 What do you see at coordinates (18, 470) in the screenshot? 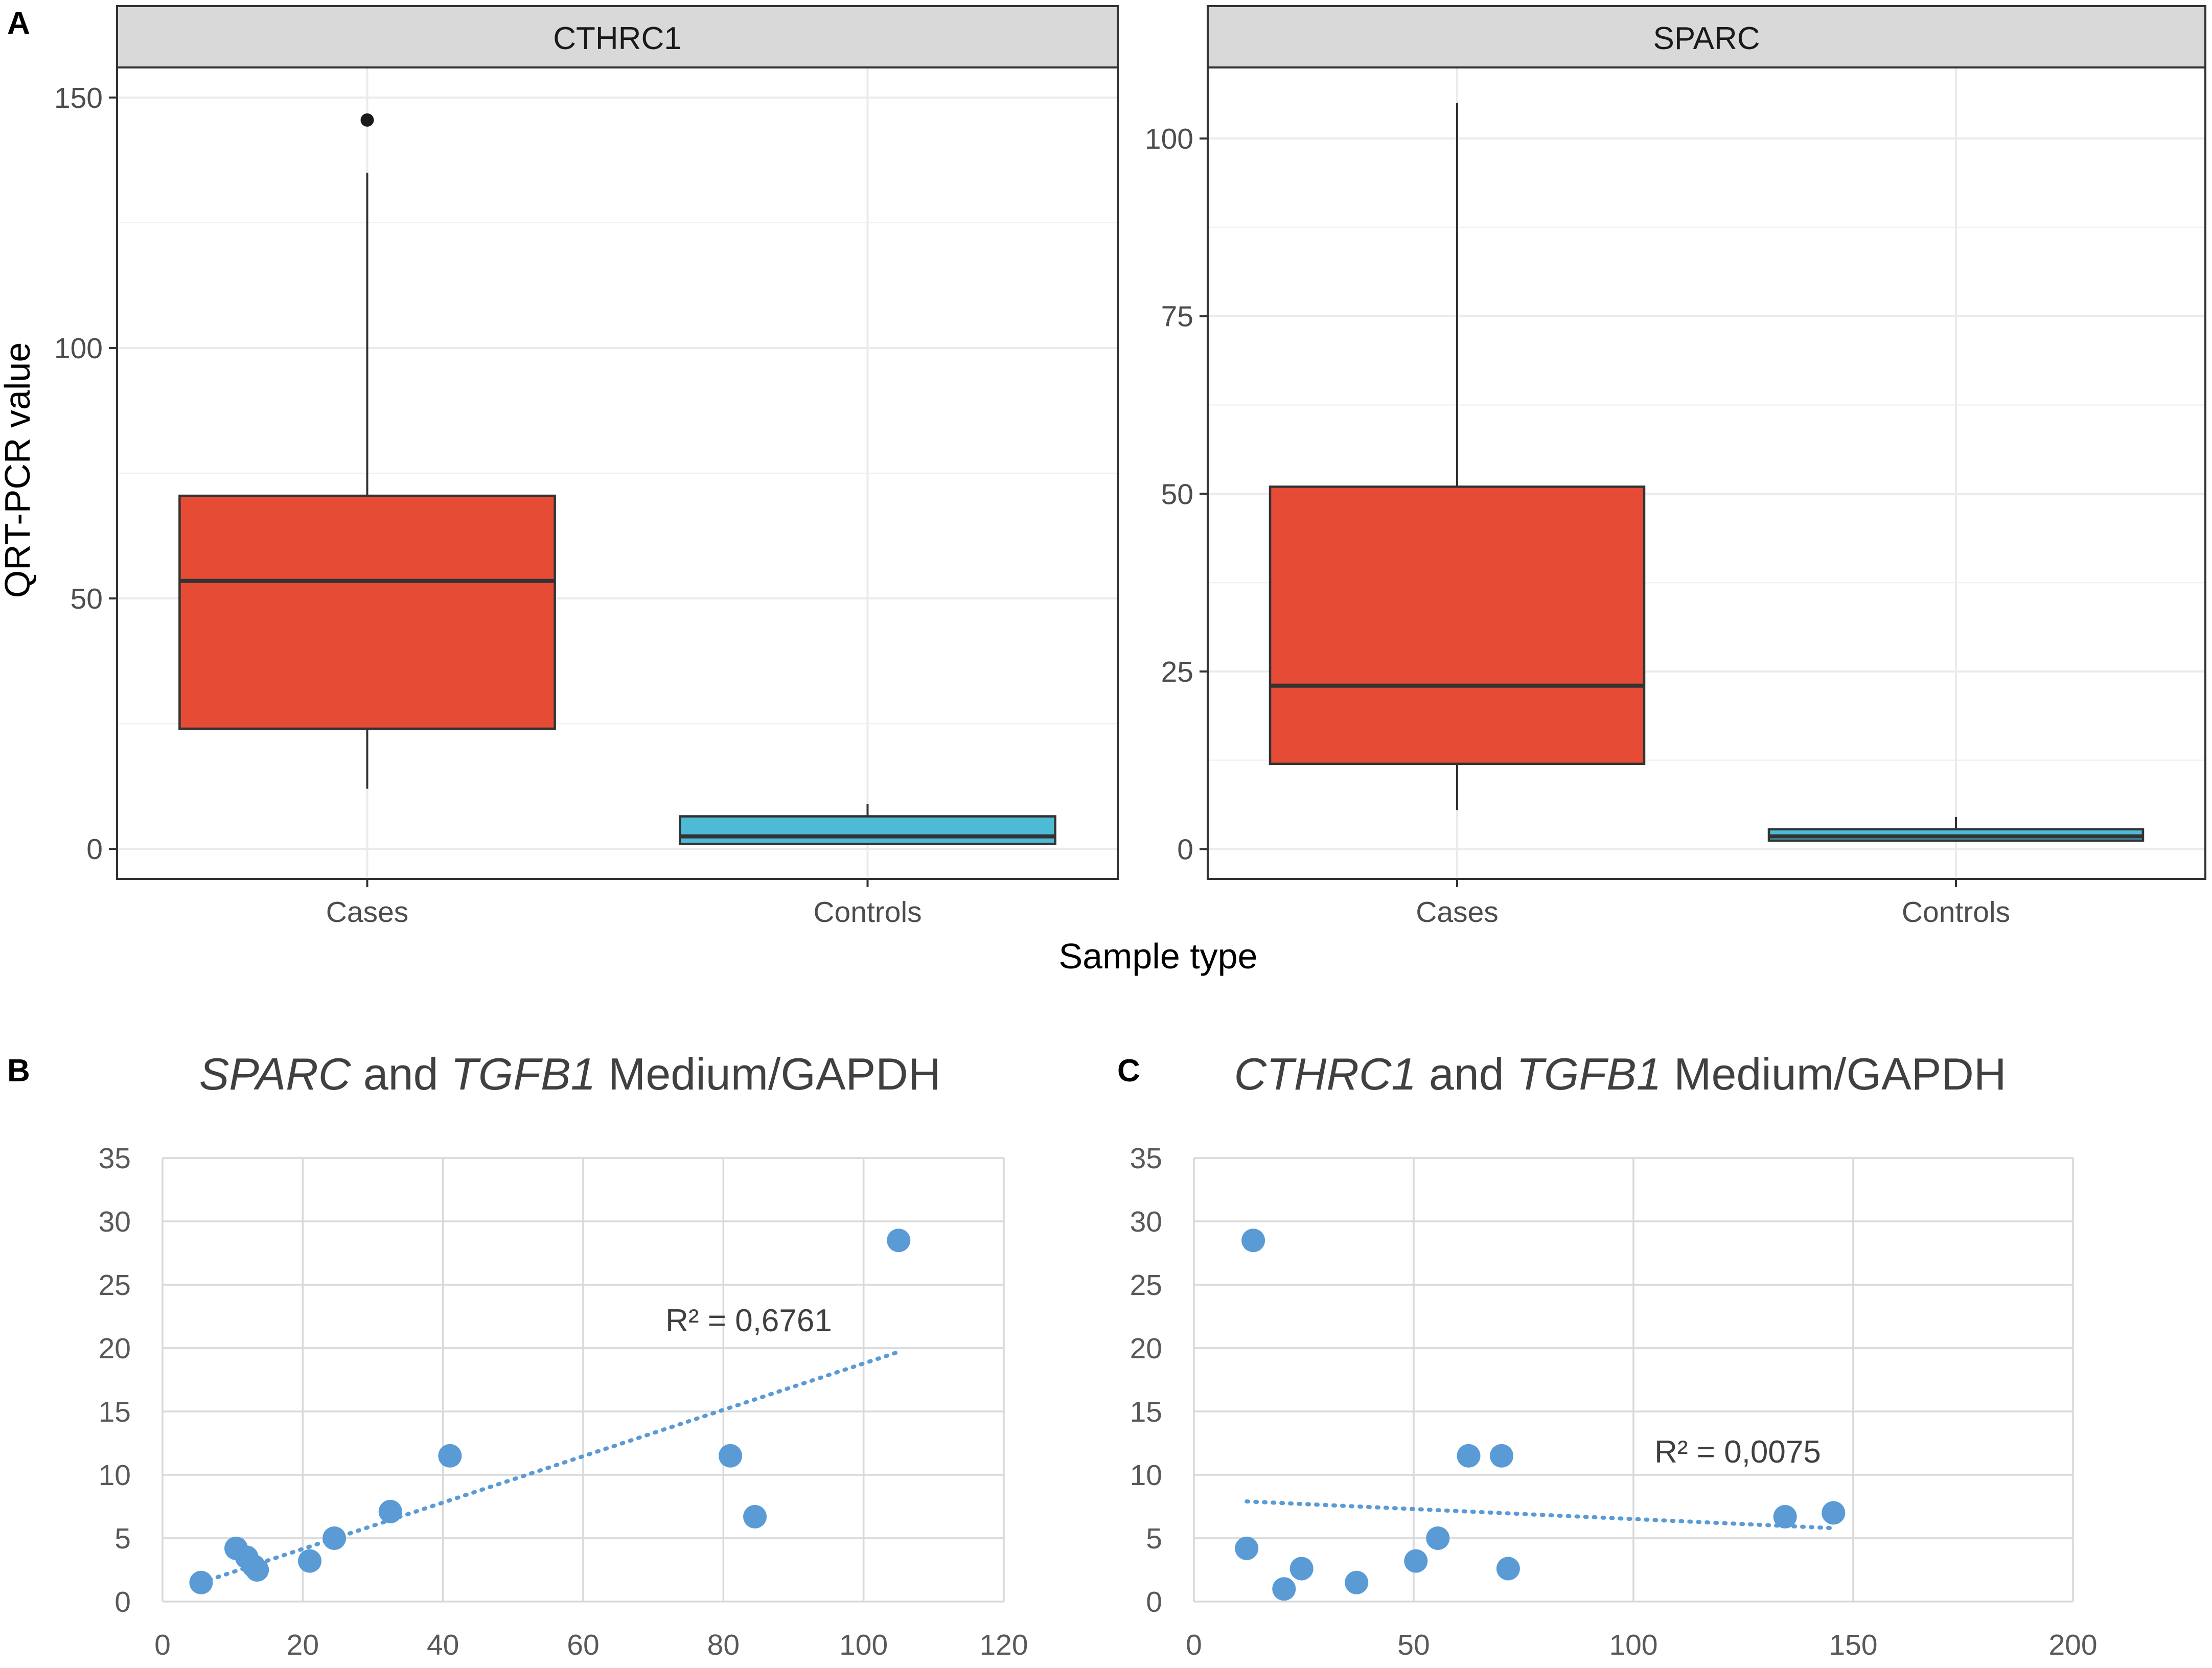
I see `y-axis-title: QRT-PCR value` at bounding box center [18, 470].